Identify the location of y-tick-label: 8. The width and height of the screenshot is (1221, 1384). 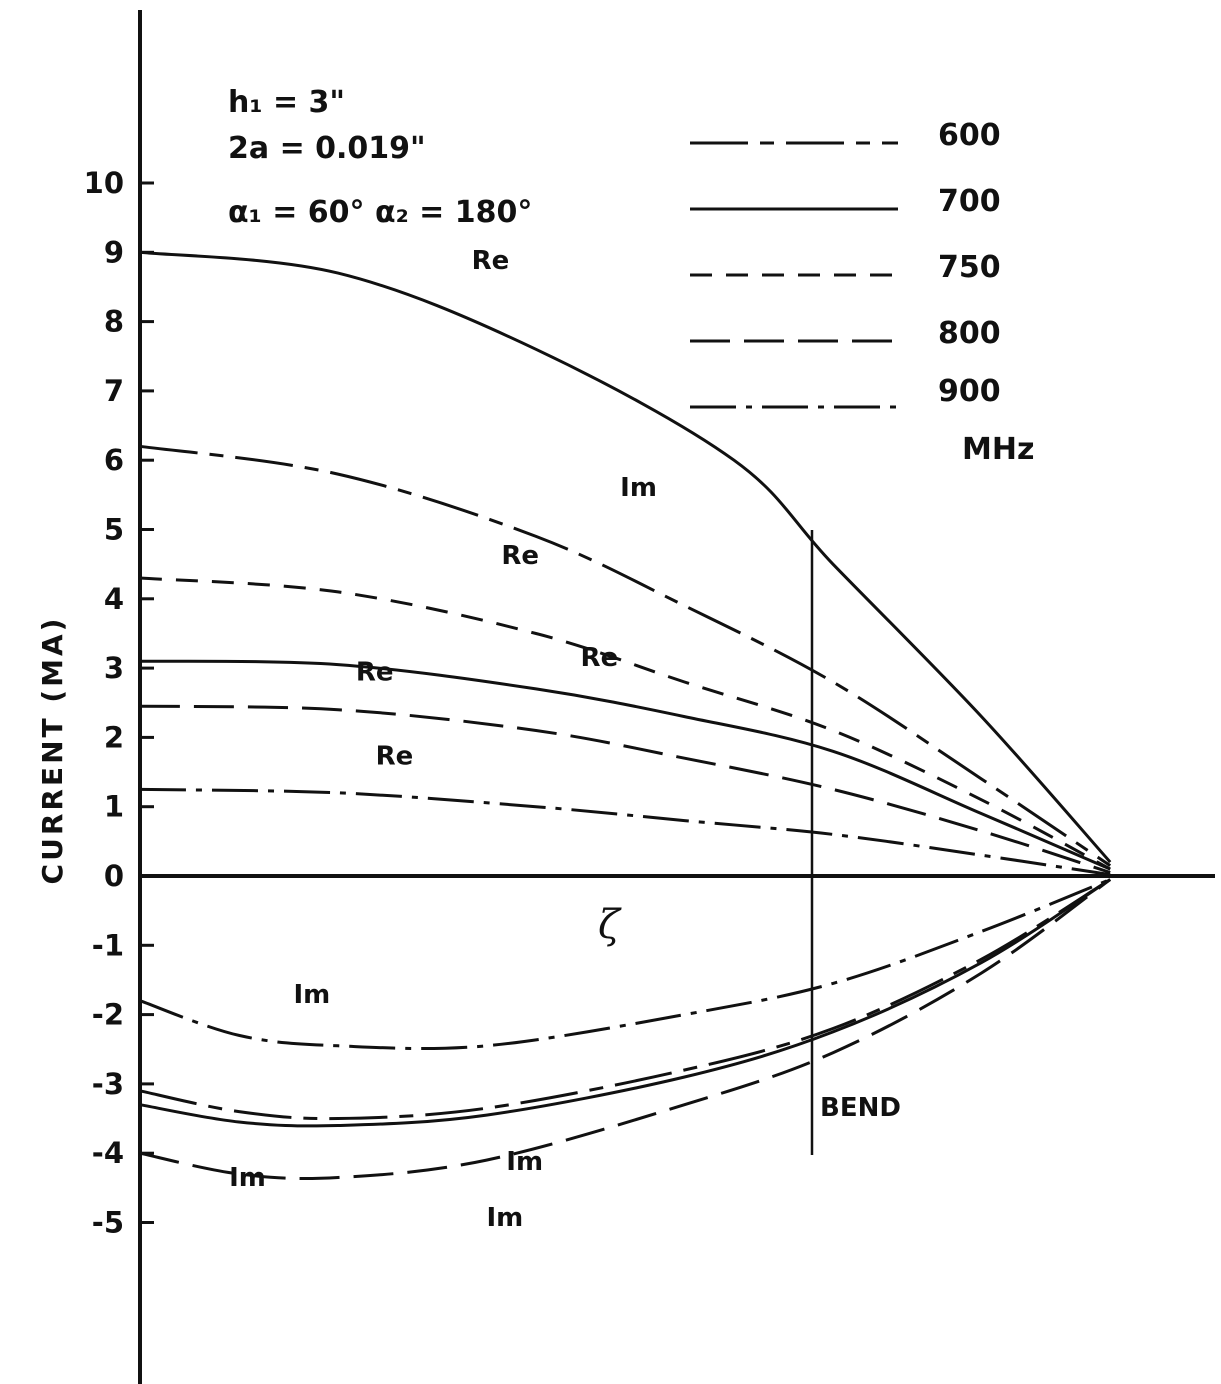
(114, 322).